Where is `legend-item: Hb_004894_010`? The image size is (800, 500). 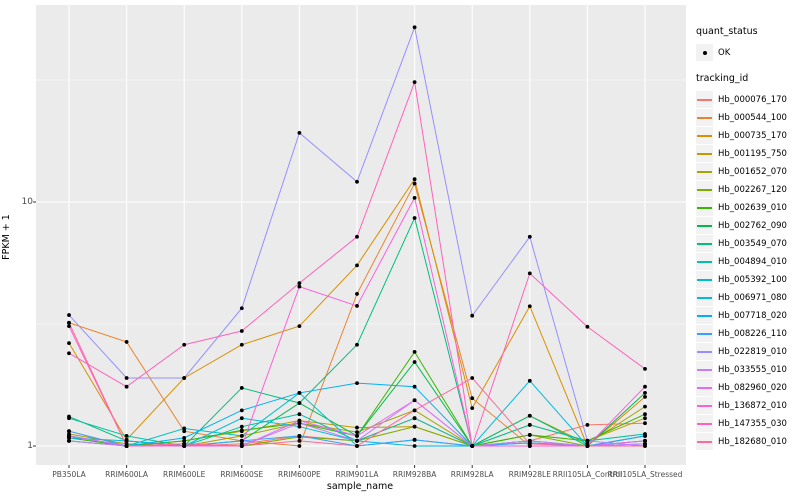 legend-item: Hb_004894_010 is located at coordinates (748, 261).